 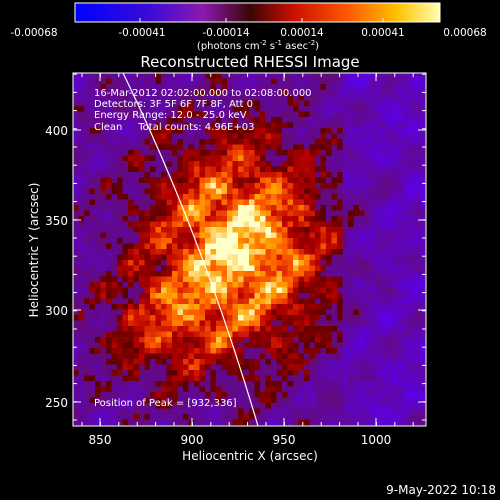 What do you see at coordinates (174, 127) in the screenshot?
I see `annotation-counts: Clean Total counts: 4.96E+03` at bounding box center [174, 127].